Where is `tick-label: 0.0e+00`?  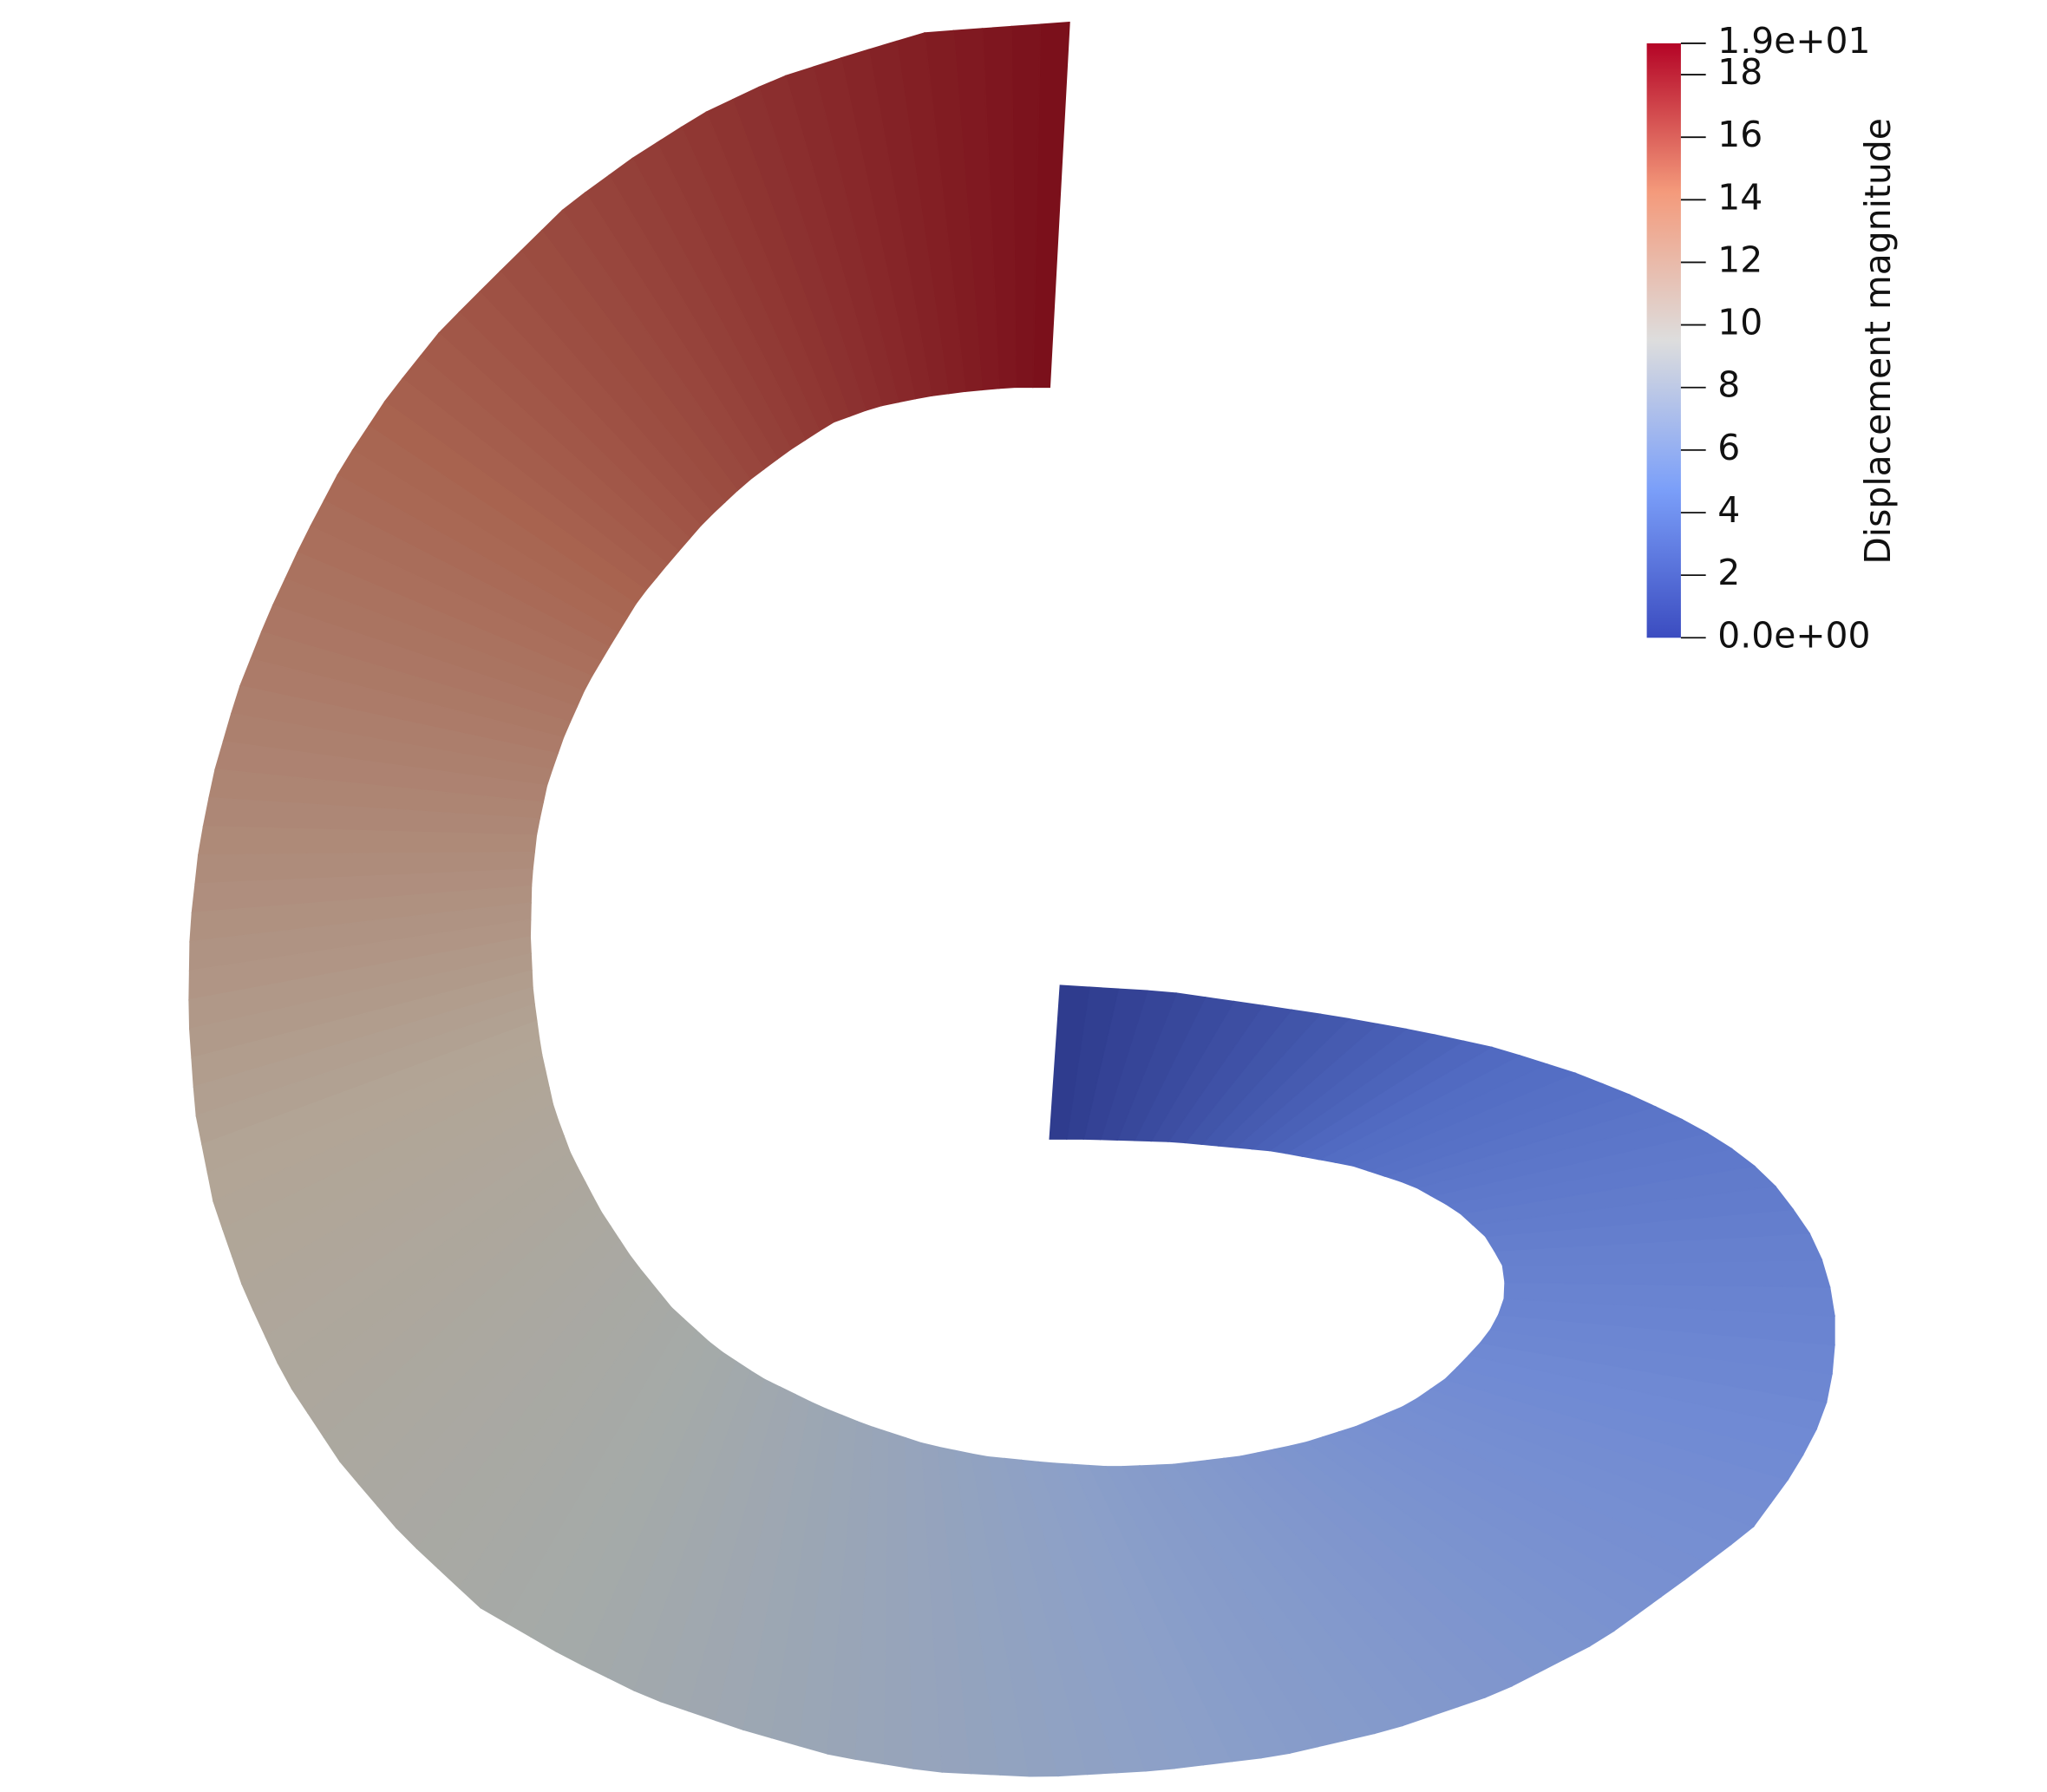 tick-label: 0.0e+00 is located at coordinates (1793, 635).